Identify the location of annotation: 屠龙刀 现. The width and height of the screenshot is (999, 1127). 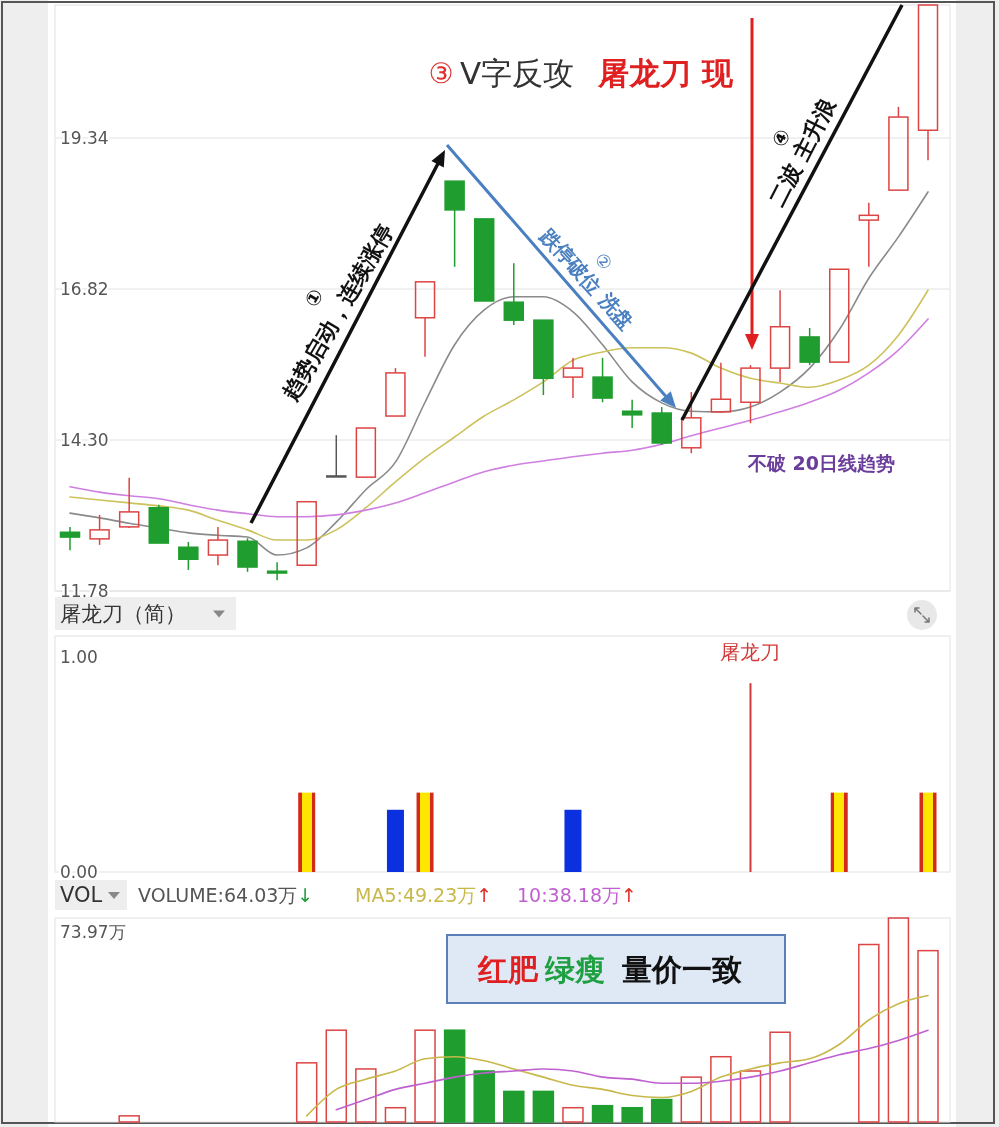
(665, 73).